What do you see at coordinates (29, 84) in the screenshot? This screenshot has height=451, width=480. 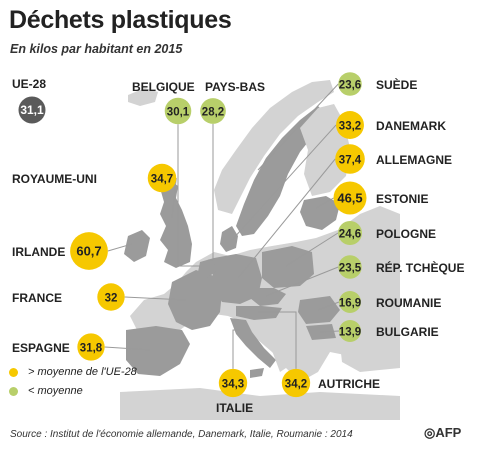 I see `country-label-ue-28: UE-28` at bounding box center [29, 84].